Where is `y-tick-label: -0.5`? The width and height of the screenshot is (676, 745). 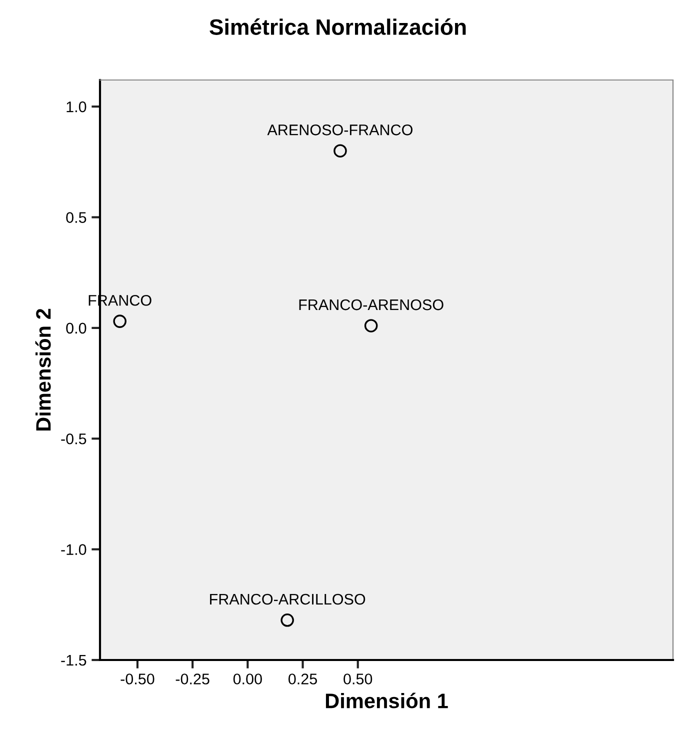 y-tick-label: -0.5 is located at coordinates (73, 438).